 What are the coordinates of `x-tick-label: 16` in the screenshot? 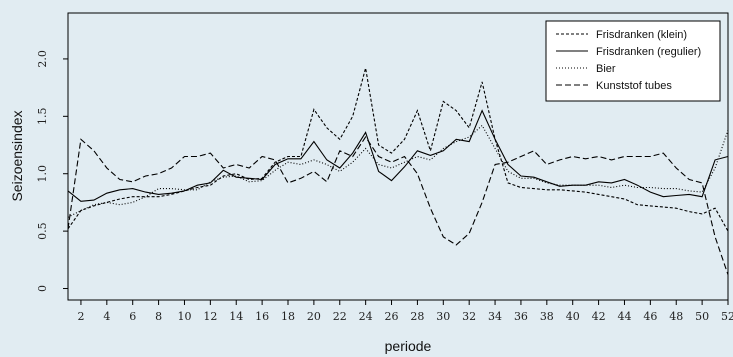 It's located at (262, 316).